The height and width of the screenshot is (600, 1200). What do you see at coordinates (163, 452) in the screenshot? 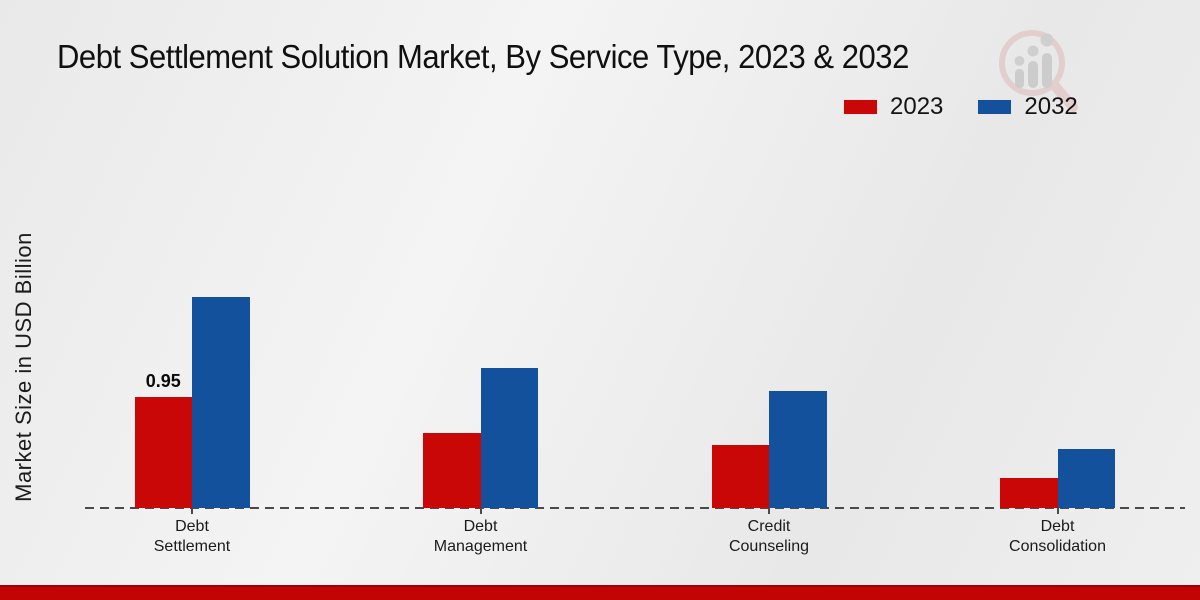
I see `bar-2023-debt-settlement` at bounding box center [163, 452].